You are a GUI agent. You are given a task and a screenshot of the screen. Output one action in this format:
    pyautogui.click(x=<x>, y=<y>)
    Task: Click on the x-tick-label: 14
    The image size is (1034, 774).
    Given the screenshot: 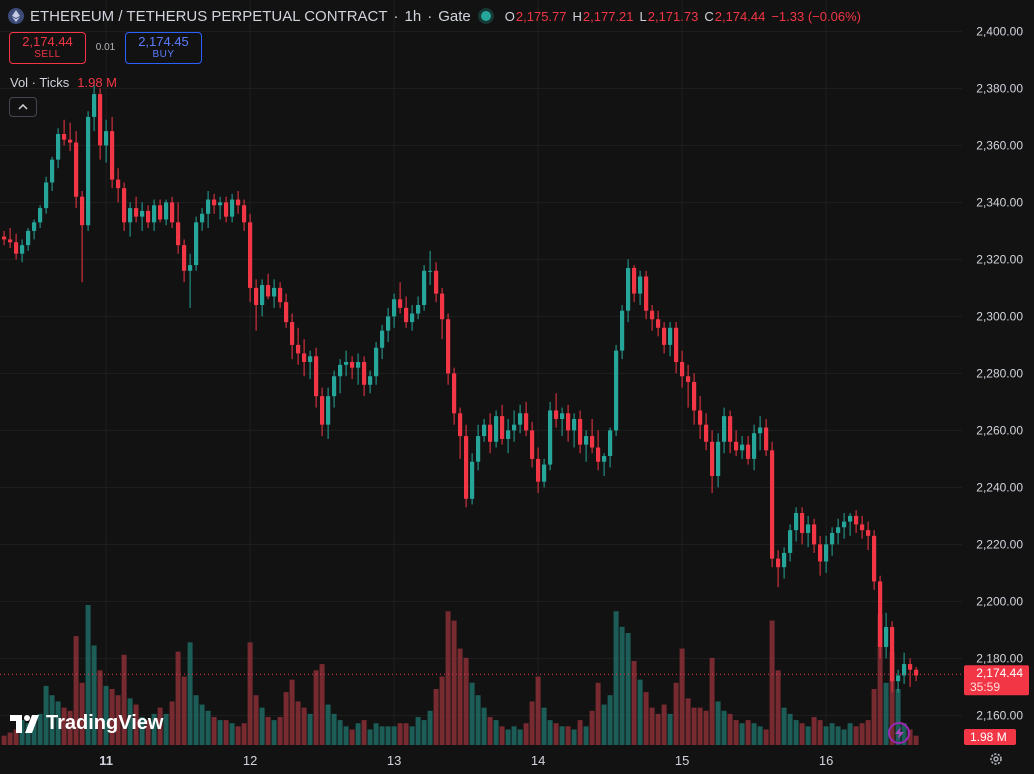 What is the action you would take?
    pyautogui.click(x=538, y=760)
    